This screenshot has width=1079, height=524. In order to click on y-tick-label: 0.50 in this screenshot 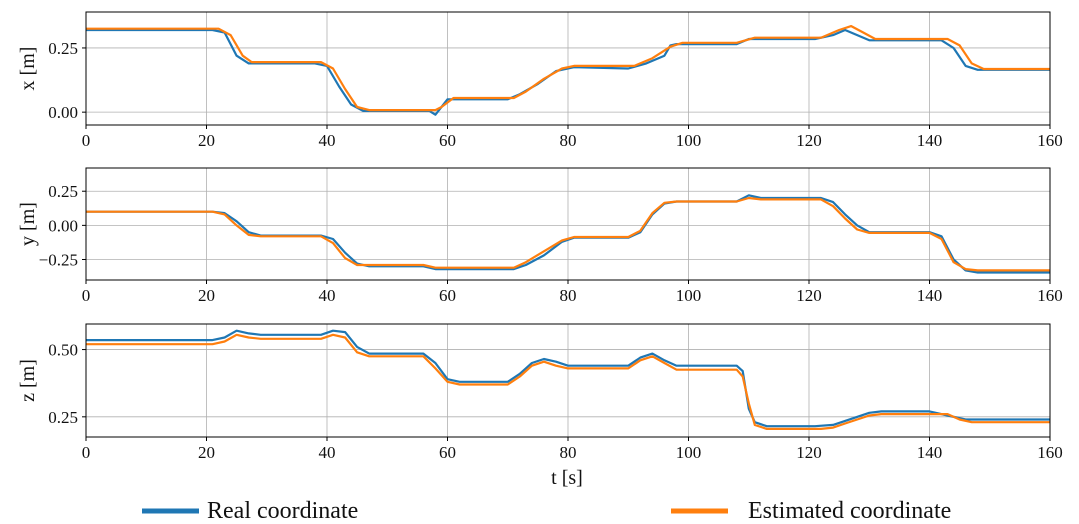, I will do `click(63, 350)`.